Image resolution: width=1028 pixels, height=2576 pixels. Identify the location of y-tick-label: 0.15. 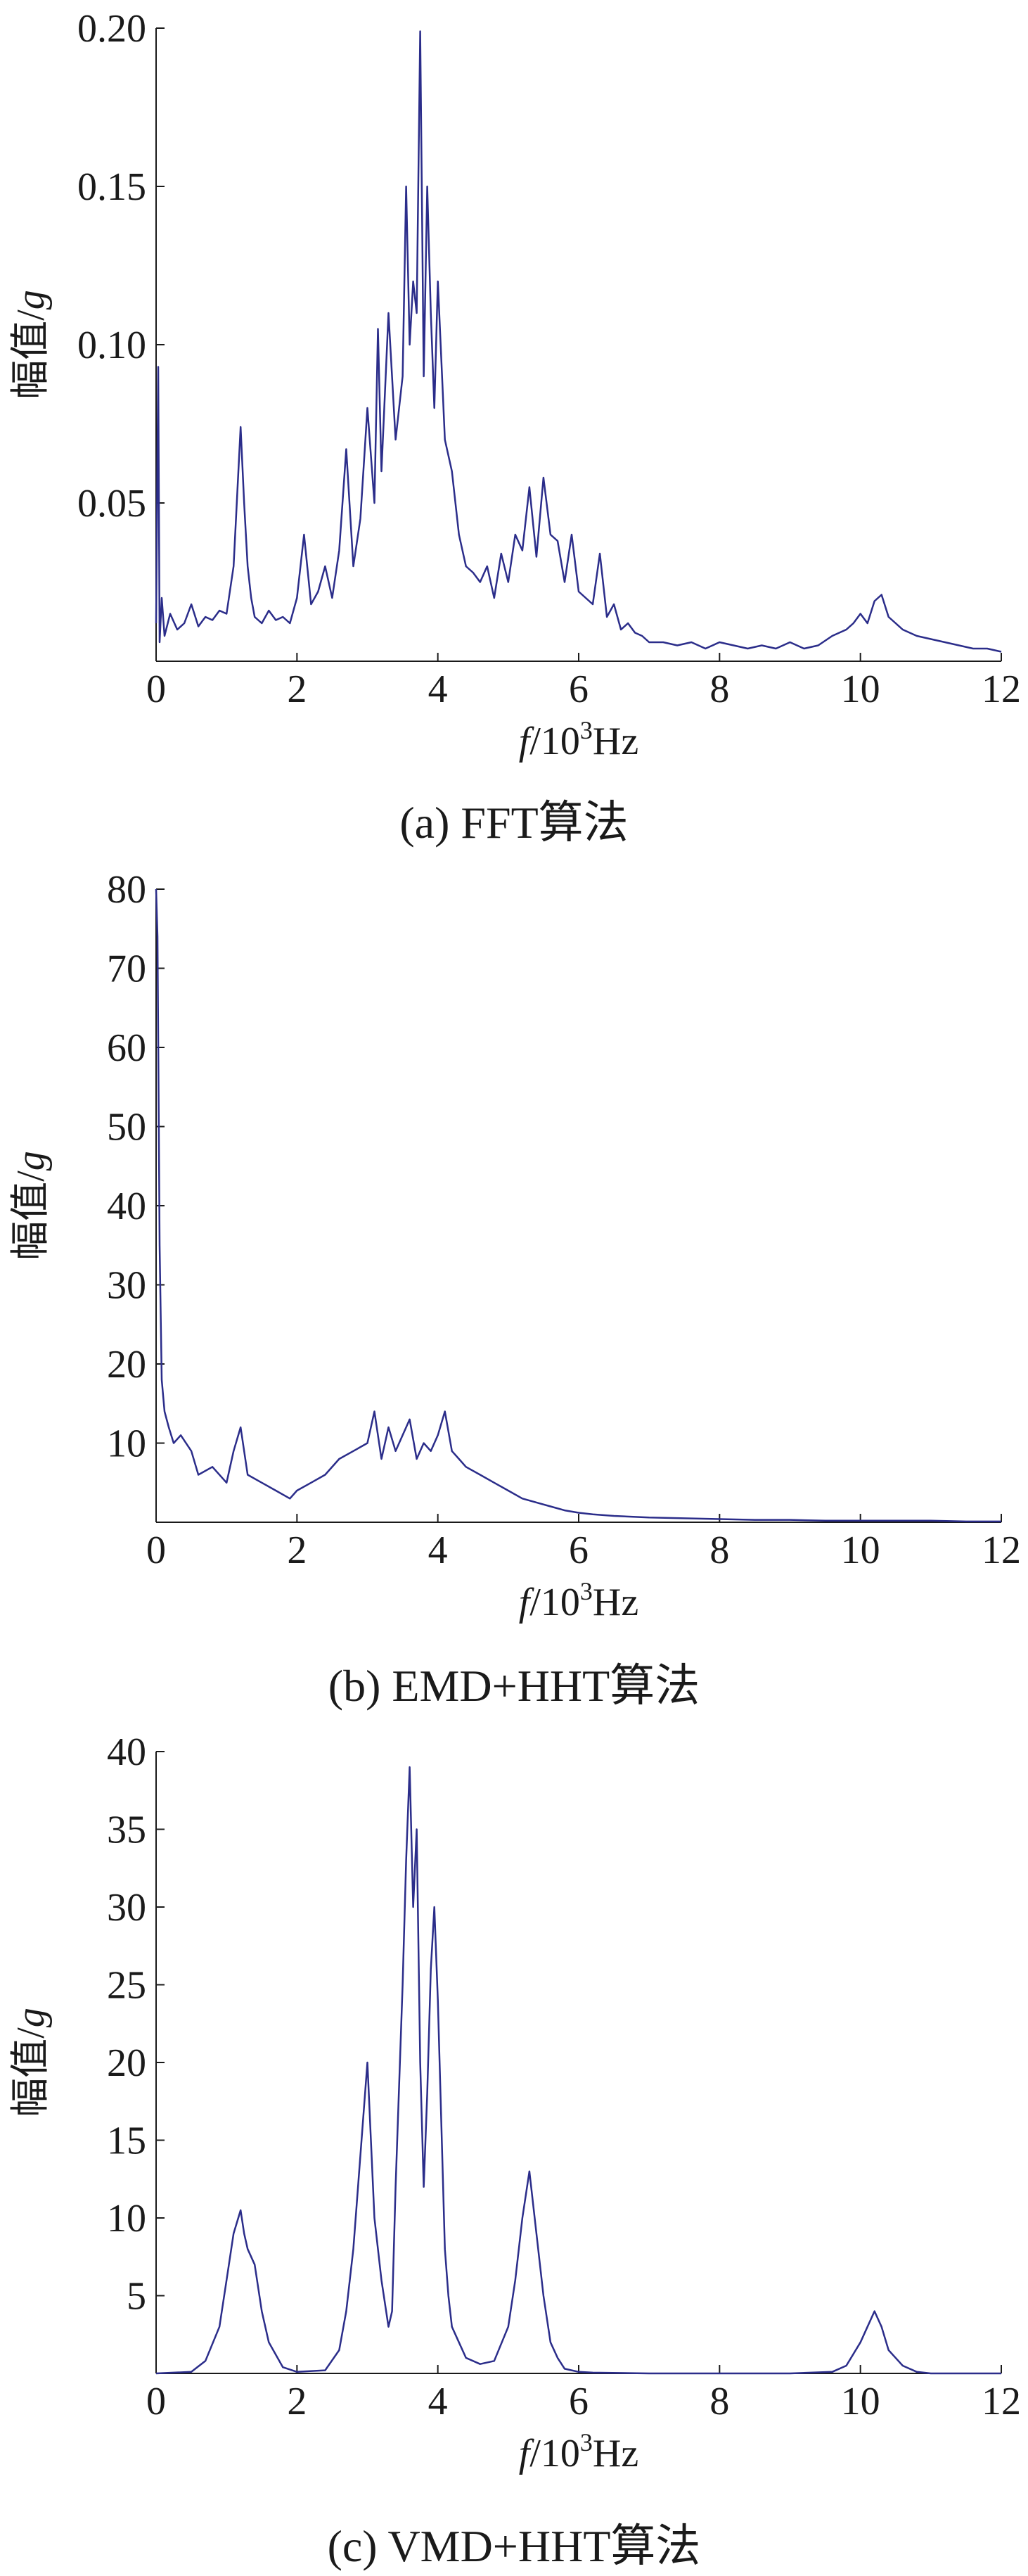
(111, 187).